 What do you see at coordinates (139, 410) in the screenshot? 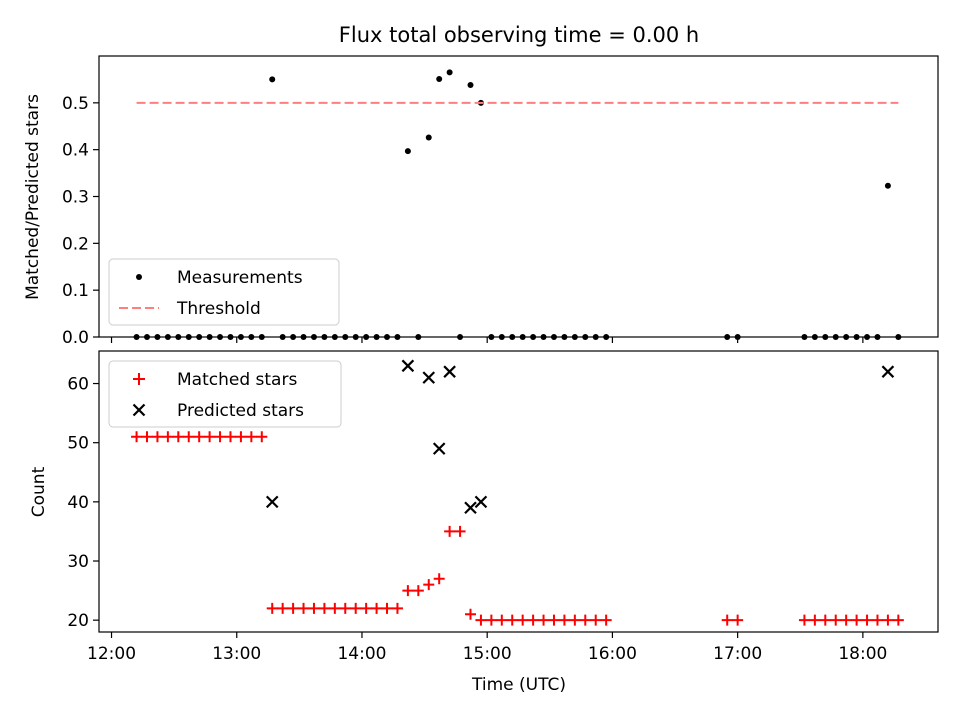
I see `legend-x-icon` at bounding box center [139, 410].